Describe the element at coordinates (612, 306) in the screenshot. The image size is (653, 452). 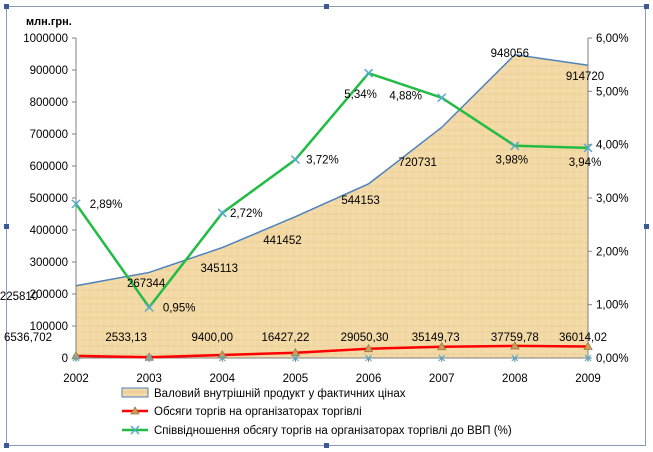
I see `y-right-tick-label: 1,00%` at that location.